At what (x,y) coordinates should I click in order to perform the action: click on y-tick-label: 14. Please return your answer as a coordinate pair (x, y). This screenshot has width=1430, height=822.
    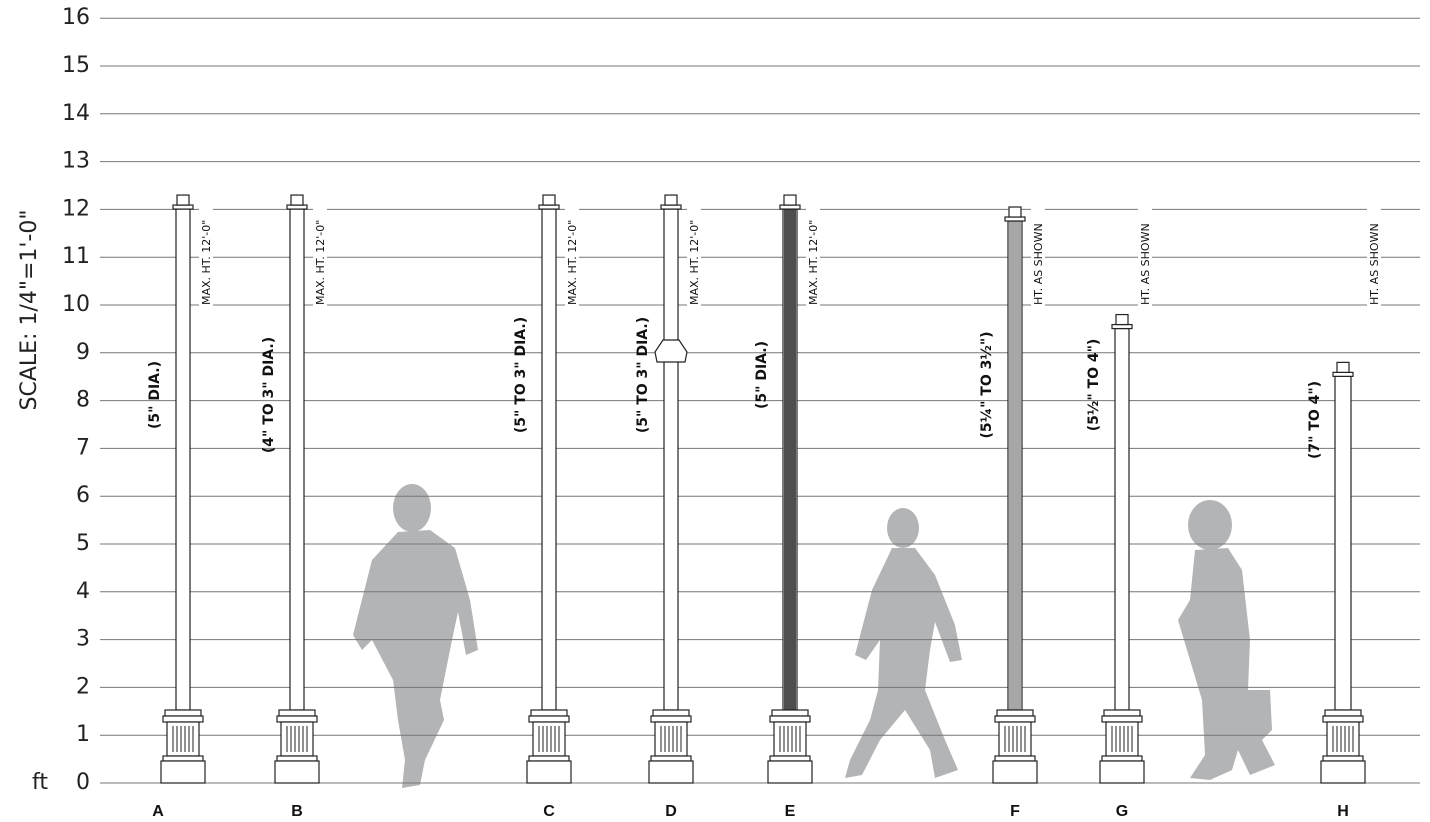
    Looking at the image, I should click on (76, 113).